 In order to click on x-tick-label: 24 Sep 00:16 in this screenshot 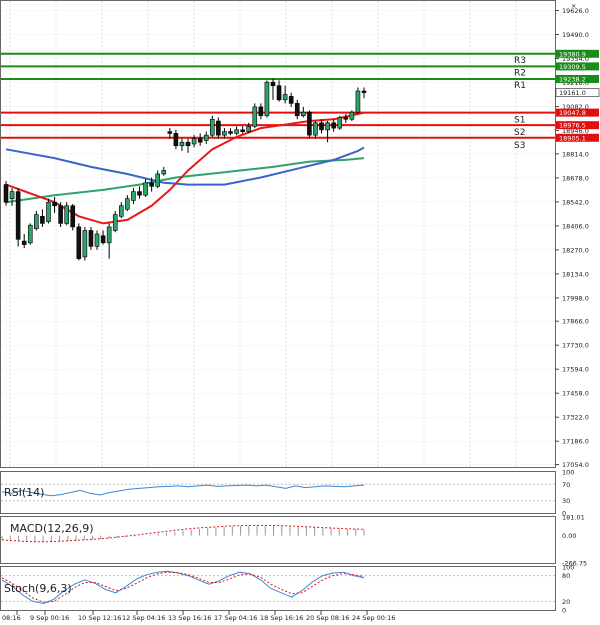, I will do `click(373, 618)`.